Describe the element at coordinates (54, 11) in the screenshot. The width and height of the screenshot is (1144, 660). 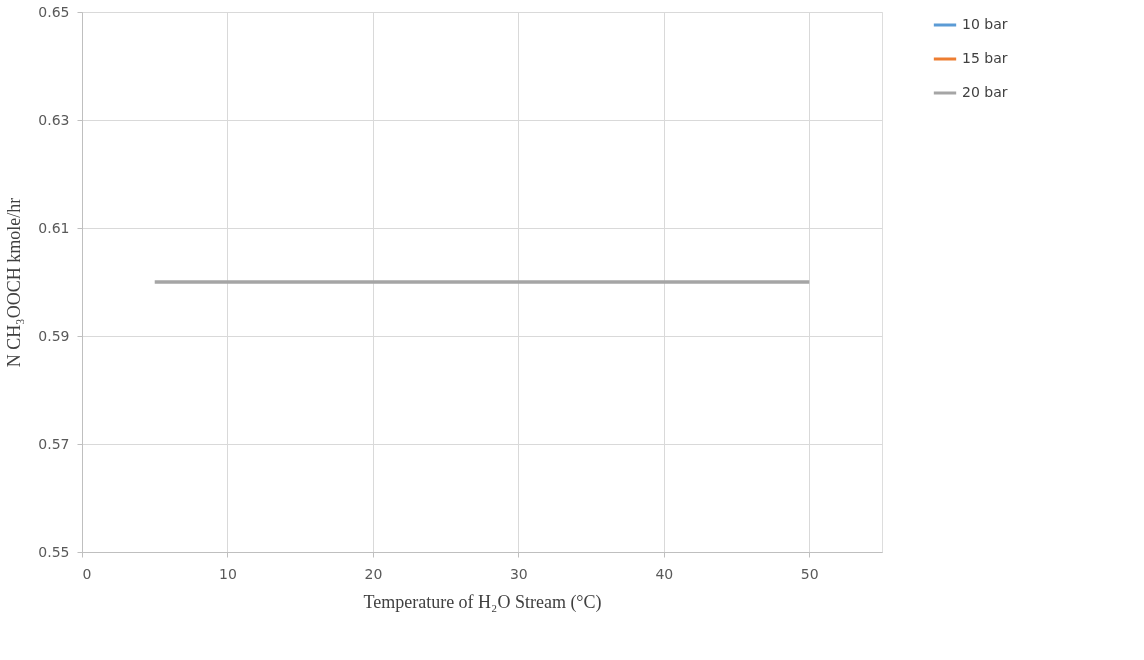
I see `y-tick-label: 0.65` at that location.